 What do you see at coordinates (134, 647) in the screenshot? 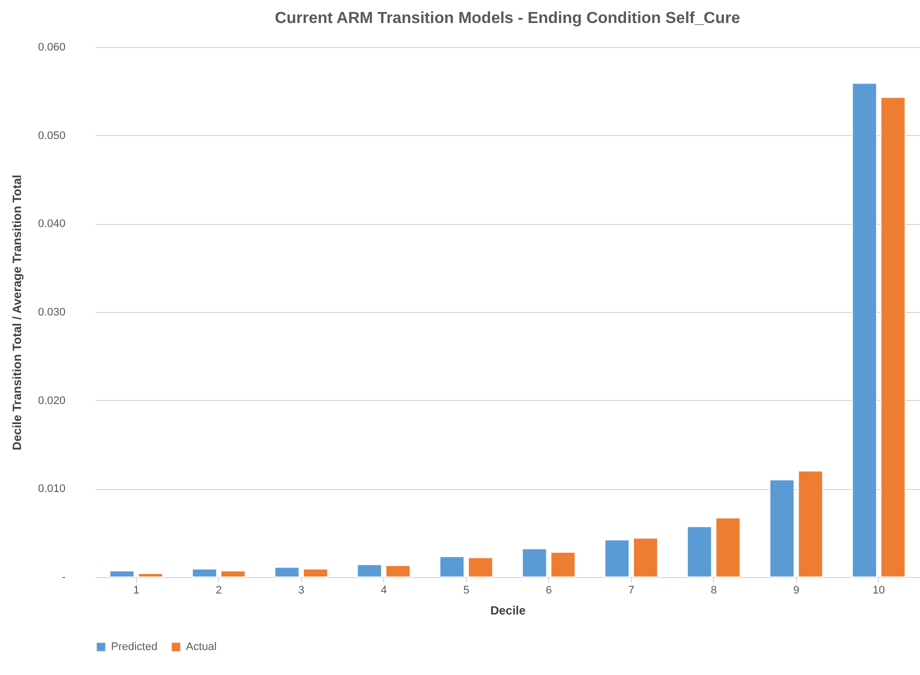
I see `legend-label: Predicted` at bounding box center [134, 647].